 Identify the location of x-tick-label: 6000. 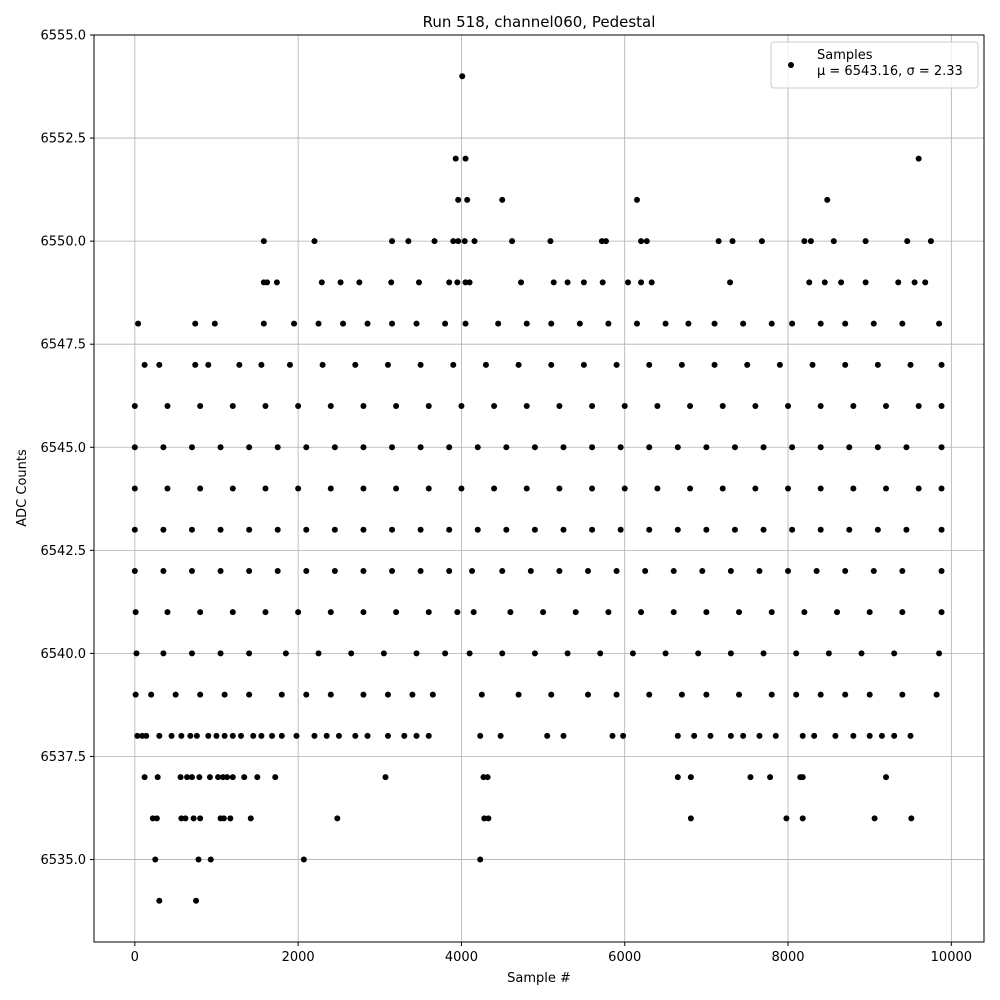
(624, 957).